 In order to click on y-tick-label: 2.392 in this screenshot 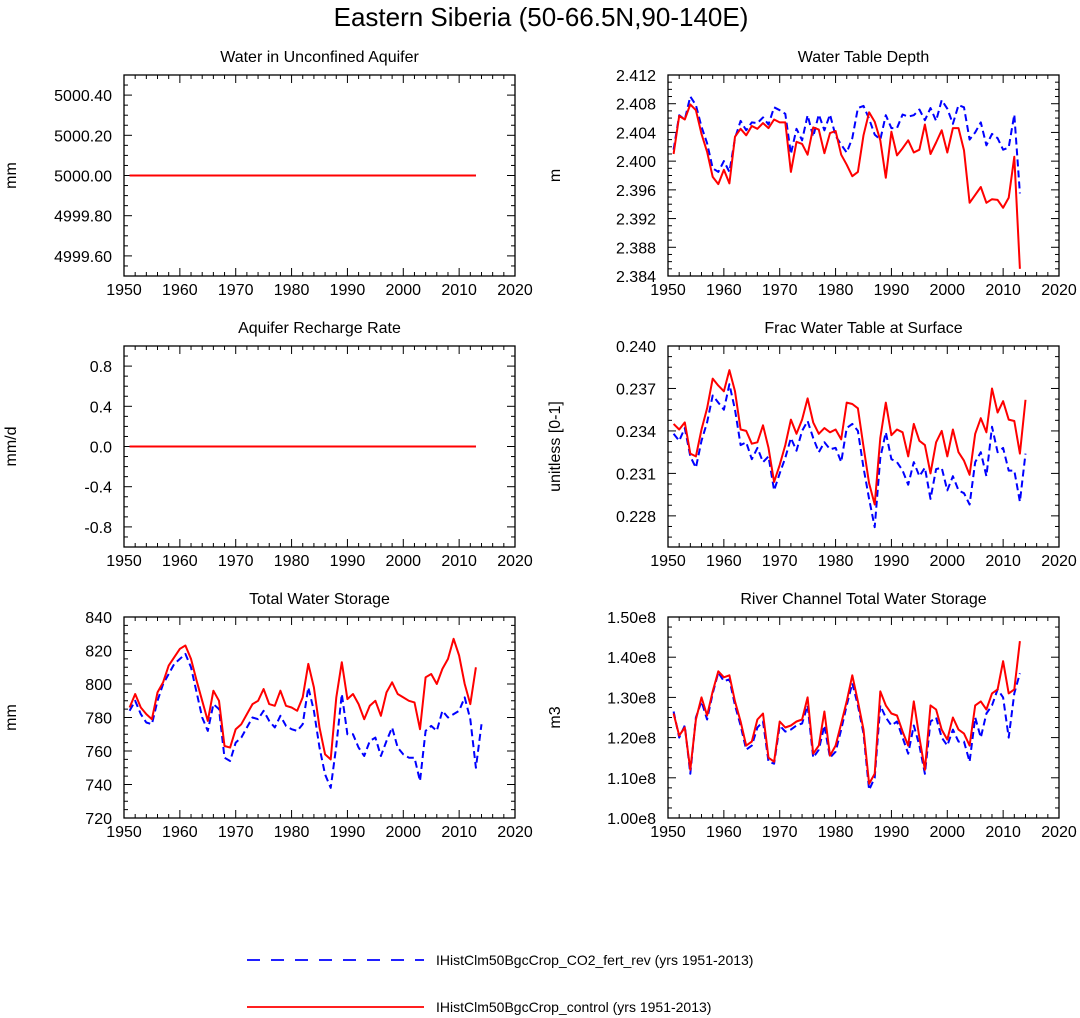, I will do `click(636, 220)`.